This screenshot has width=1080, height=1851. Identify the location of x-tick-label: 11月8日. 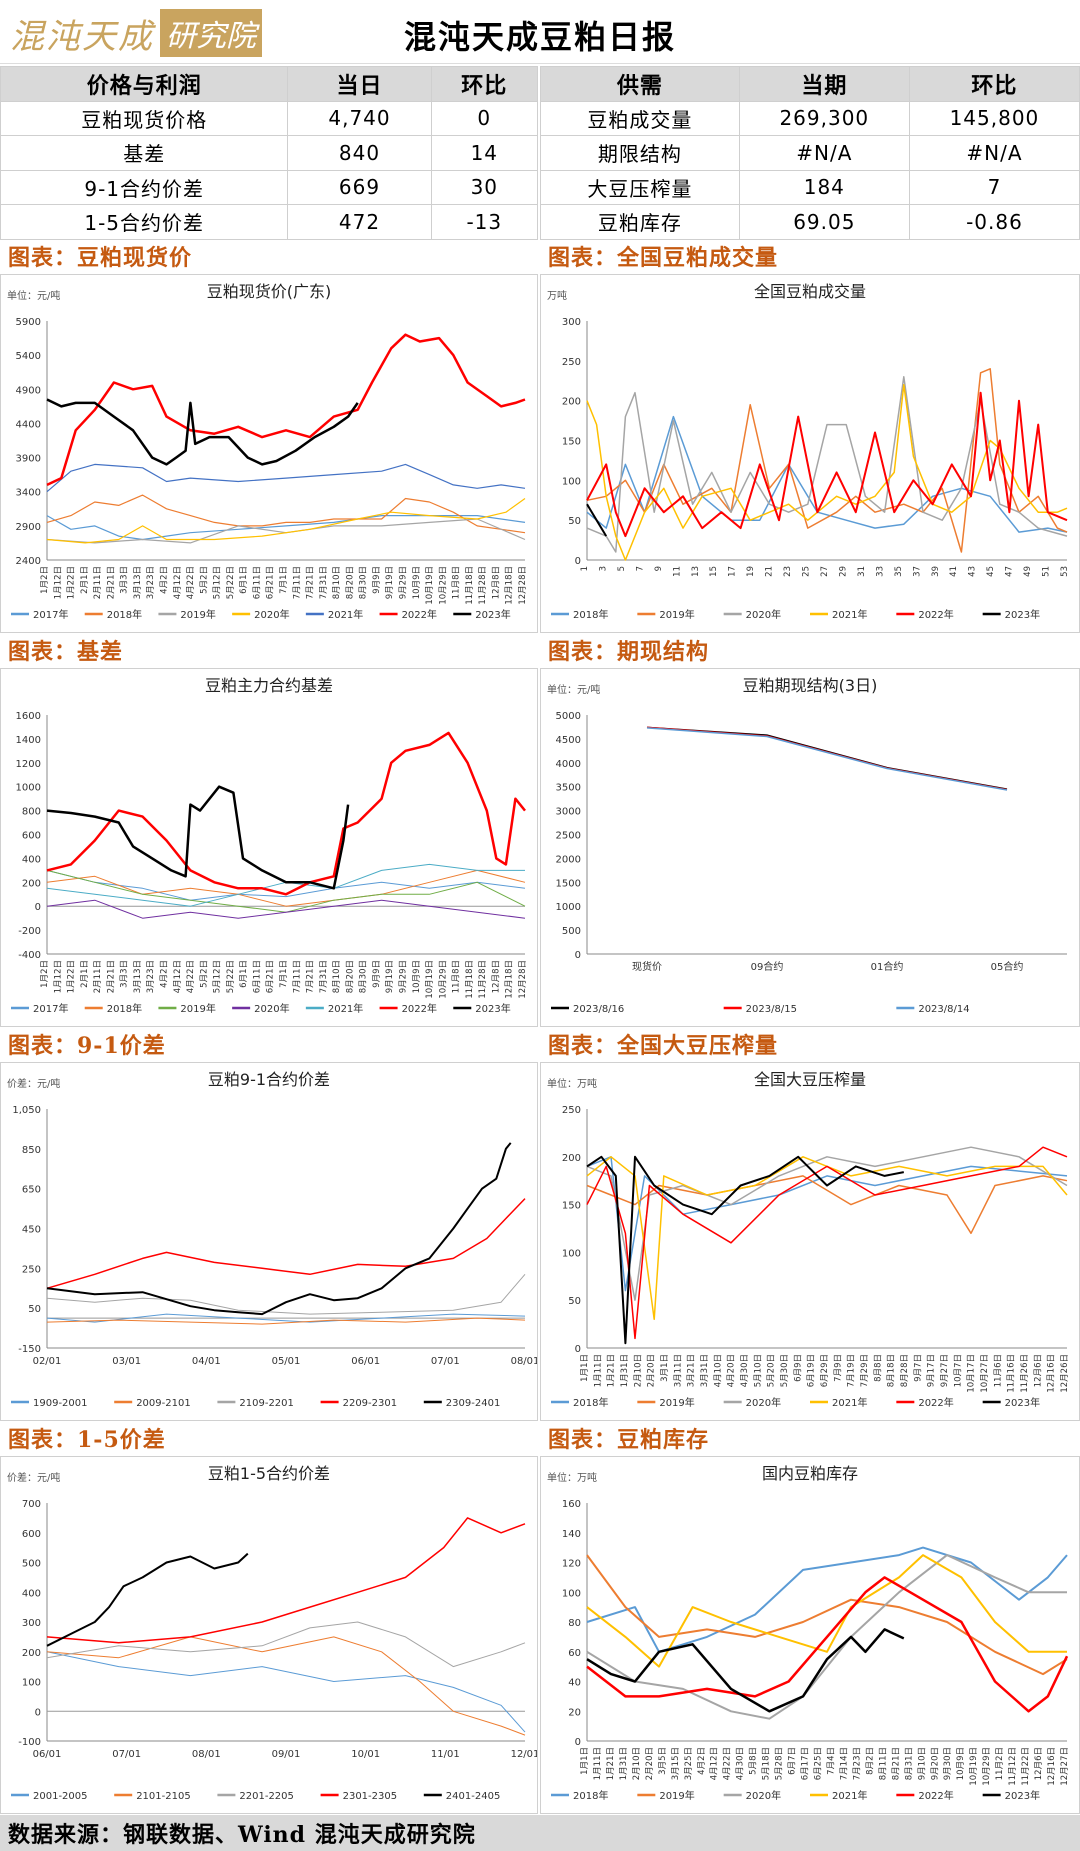
(457, 582).